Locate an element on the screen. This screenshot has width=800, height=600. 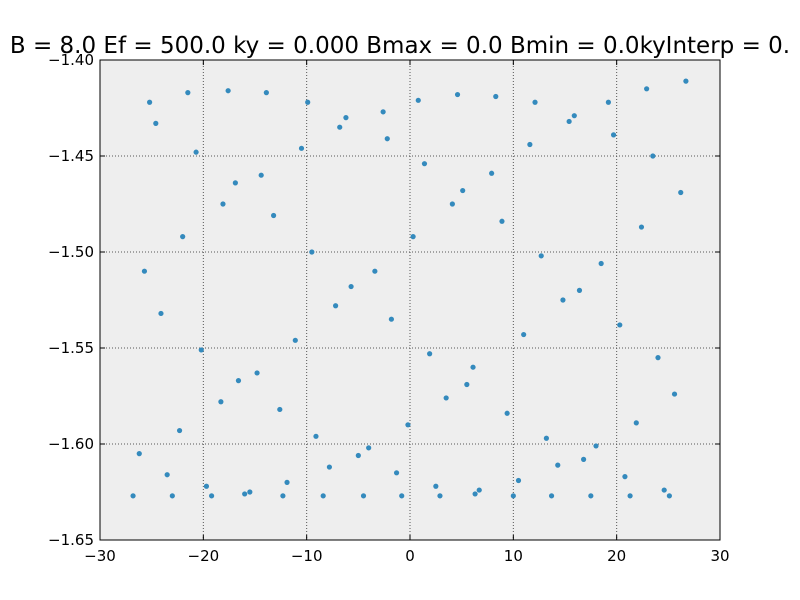
x-tick-label: −10 is located at coordinates (307, 556).